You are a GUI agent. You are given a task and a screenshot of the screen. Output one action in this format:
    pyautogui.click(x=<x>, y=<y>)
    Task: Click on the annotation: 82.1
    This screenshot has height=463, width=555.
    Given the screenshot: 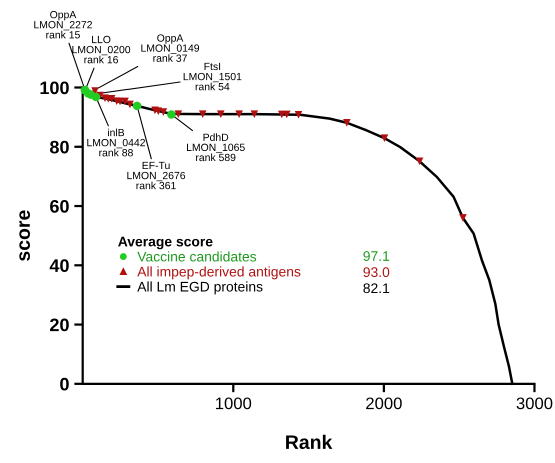 What is the action you would take?
    pyautogui.click(x=376, y=288)
    